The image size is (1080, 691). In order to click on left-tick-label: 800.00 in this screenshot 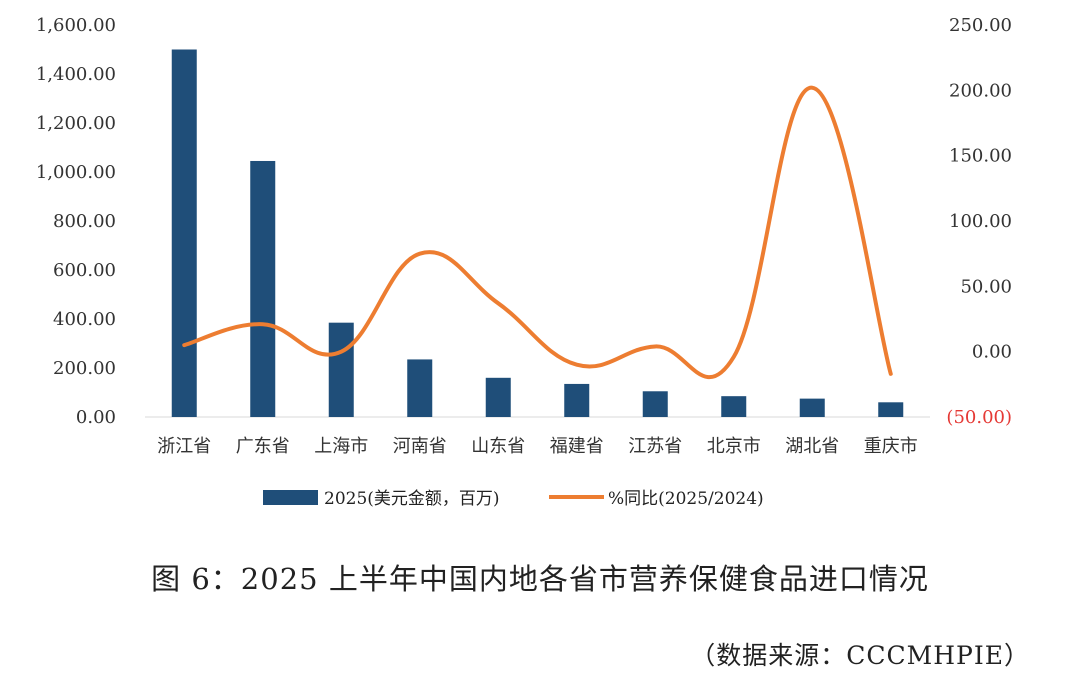, I will do `click(84, 221)`.